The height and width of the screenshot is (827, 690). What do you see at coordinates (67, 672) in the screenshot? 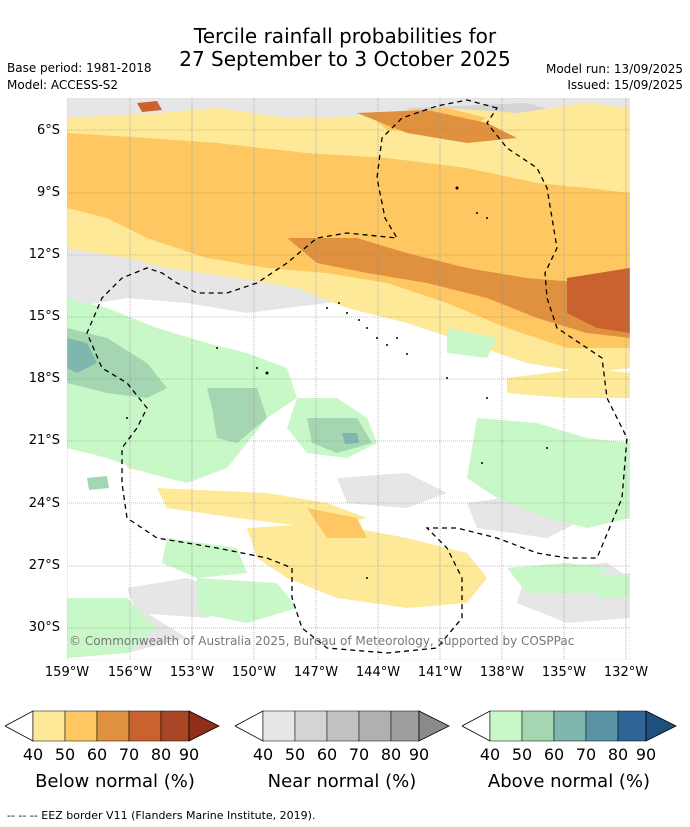
I see `lon-label-159w: 159°W` at bounding box center [67, 672].